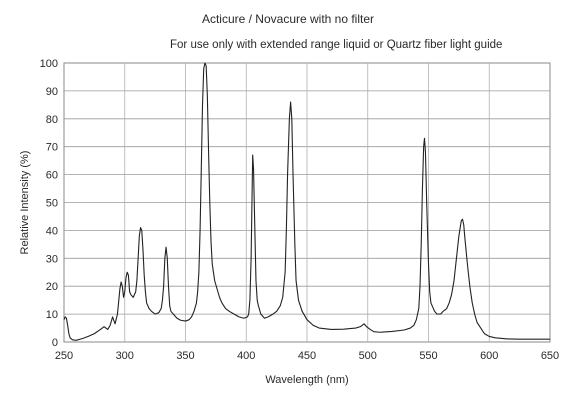  I want to click on y-tick-label: 60, so click(52, 176).